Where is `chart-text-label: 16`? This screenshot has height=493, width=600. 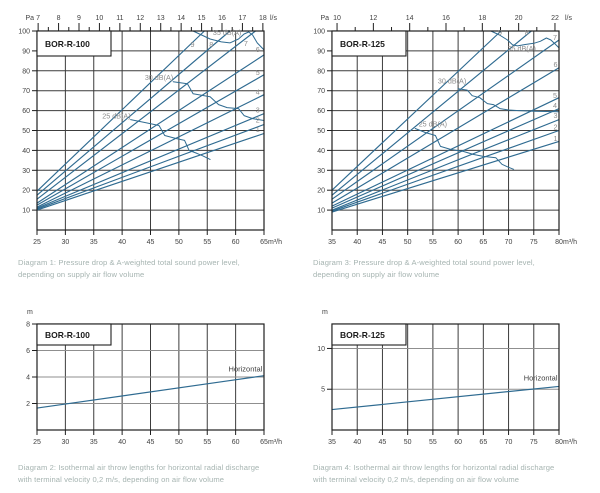 chart-text-label: 16 is located at coordinates (222, 18).